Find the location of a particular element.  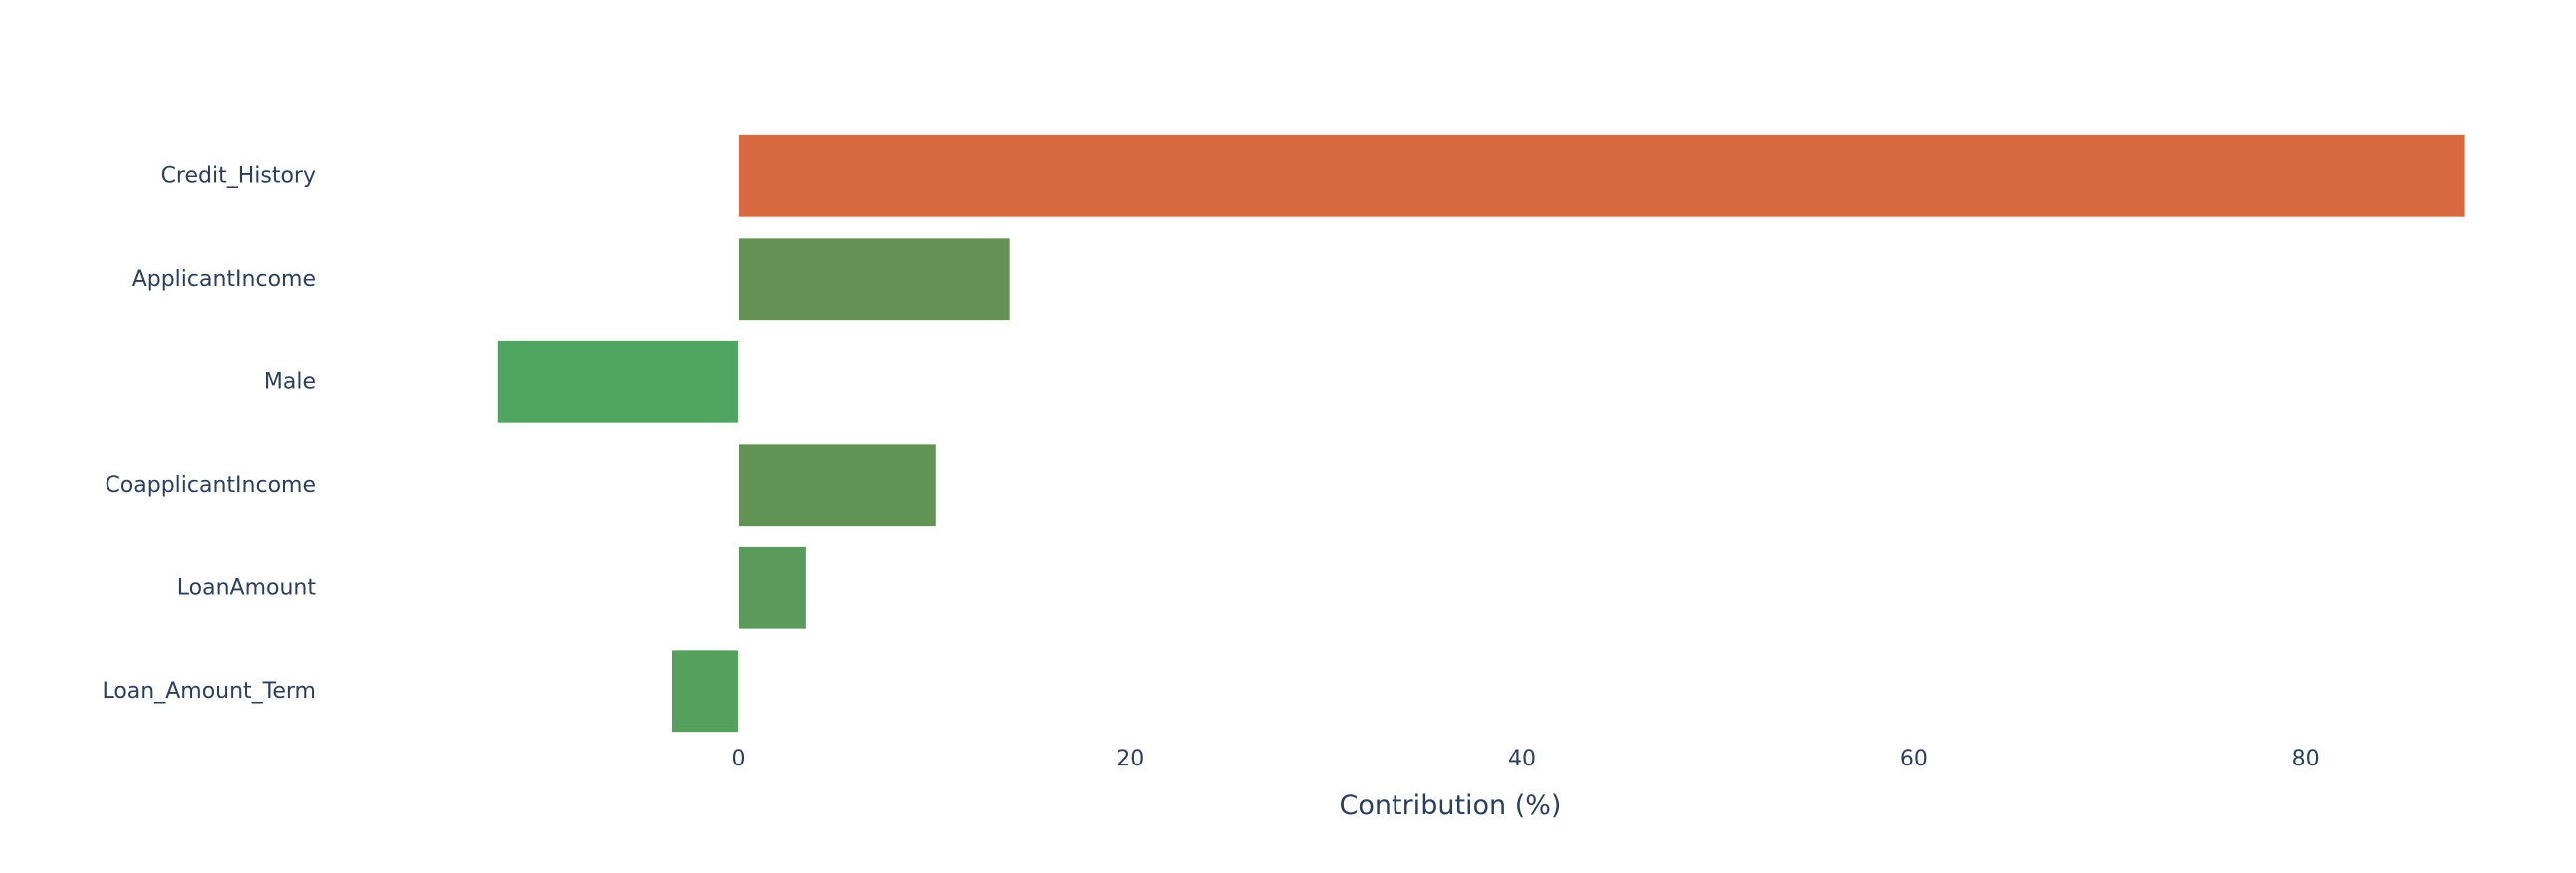

x-tick-label: 40 is located at coordinates (1522, 759).